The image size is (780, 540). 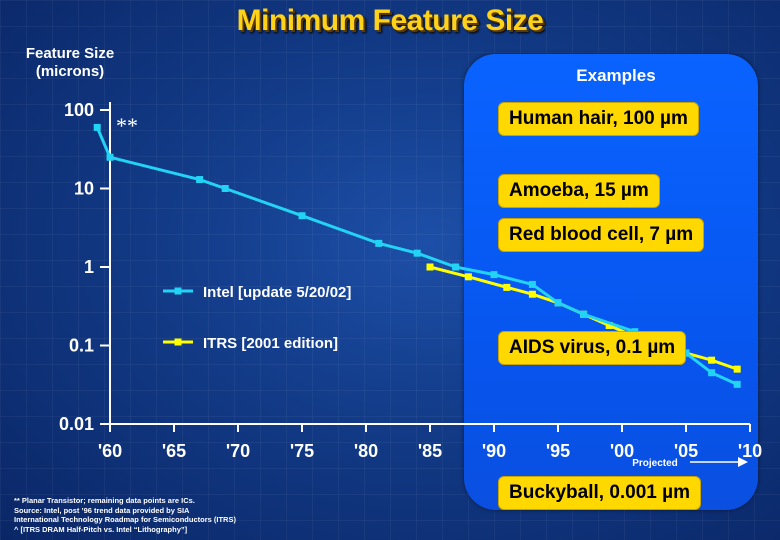 What do you see at coordinates (655, 463) in the screenshot?
I see `projected-label: Projected` at bounding box center [655, 463].